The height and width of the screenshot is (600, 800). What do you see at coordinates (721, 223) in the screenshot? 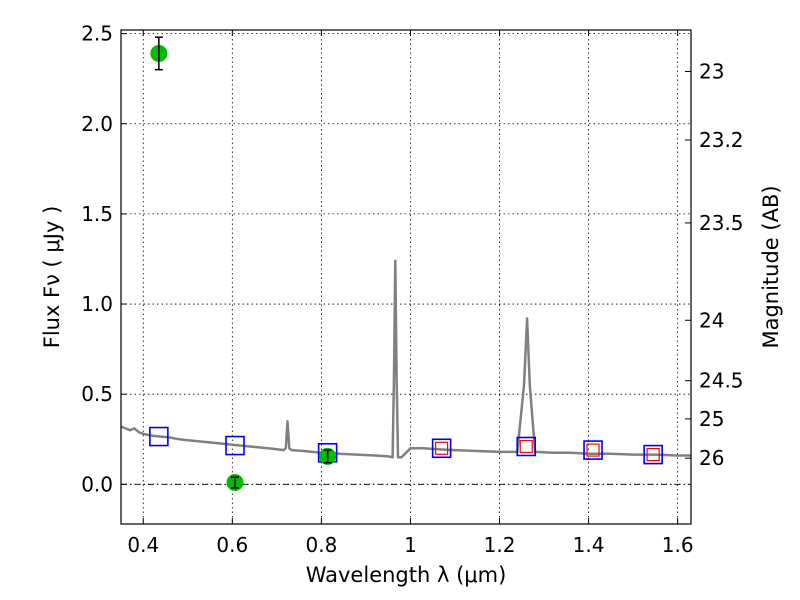
I see `right-tick-label: 23.5` at bounding box center [721, 223].